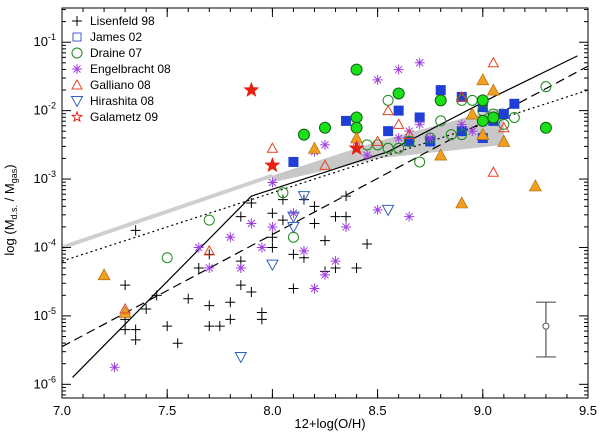 The height and width of the screenshot is (434, 600). I want to click on legend-label: Lisenfeld 98, so click(122, 21).